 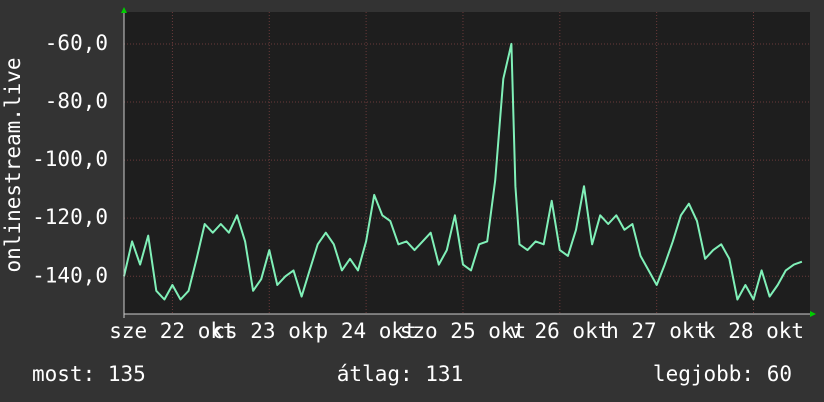 What do you see at coordinates (89, 374) in the screenshot?
I see `footer-text: most: 135` at bounding box center [89, 374].